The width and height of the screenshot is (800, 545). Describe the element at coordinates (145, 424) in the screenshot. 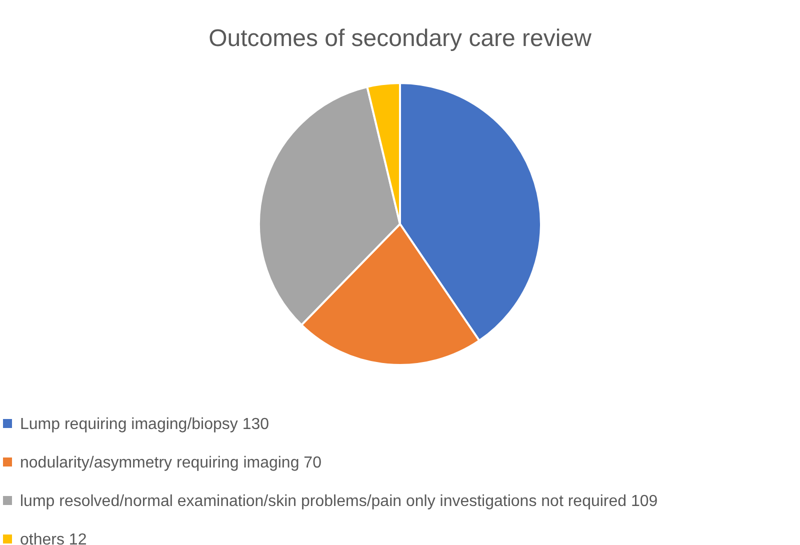

I see `legend-label: Lump requiring imaging/biopsy 130` at that location.